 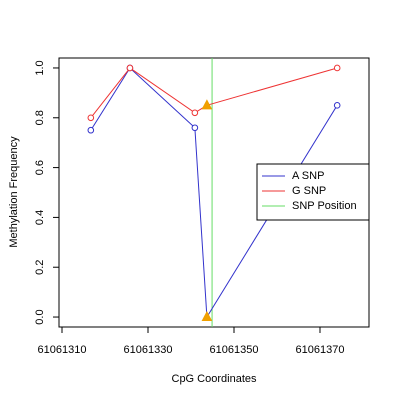 What do you see at coordinates (309, 191) in the screenshot?
I see `legend-label: G SNP` at bounding box center [309, 191].